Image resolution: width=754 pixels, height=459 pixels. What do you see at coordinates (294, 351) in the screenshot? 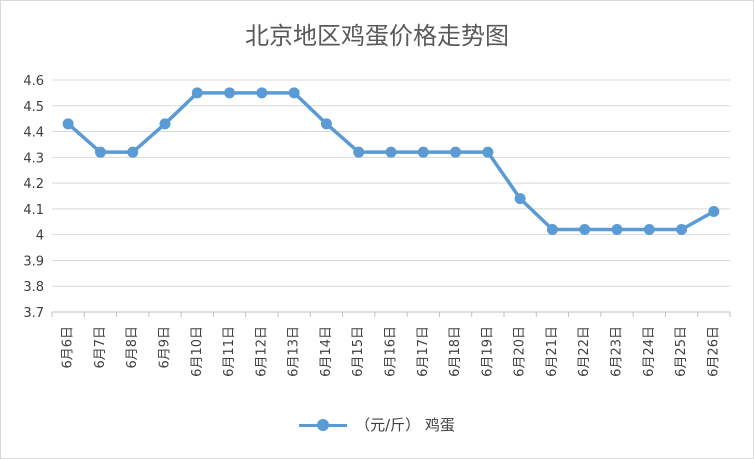
I see `x-tick-label: 6月13日` at bounding box center [294, 351].